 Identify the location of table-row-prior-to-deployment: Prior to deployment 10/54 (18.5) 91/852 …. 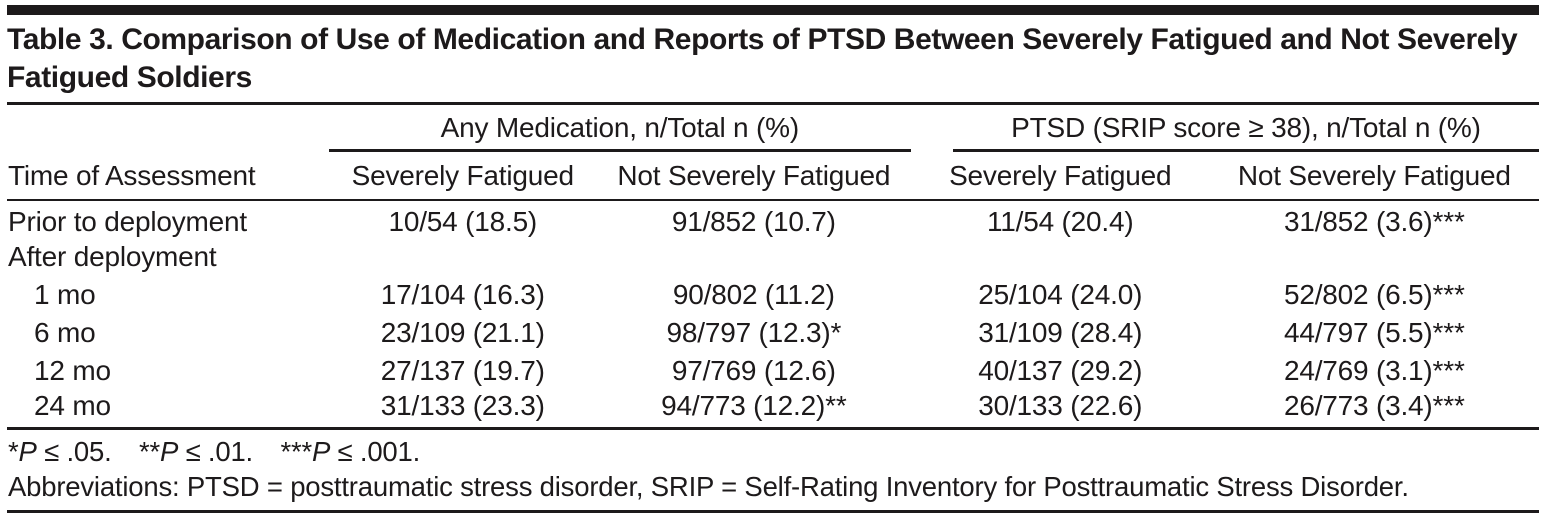
(773, 219).